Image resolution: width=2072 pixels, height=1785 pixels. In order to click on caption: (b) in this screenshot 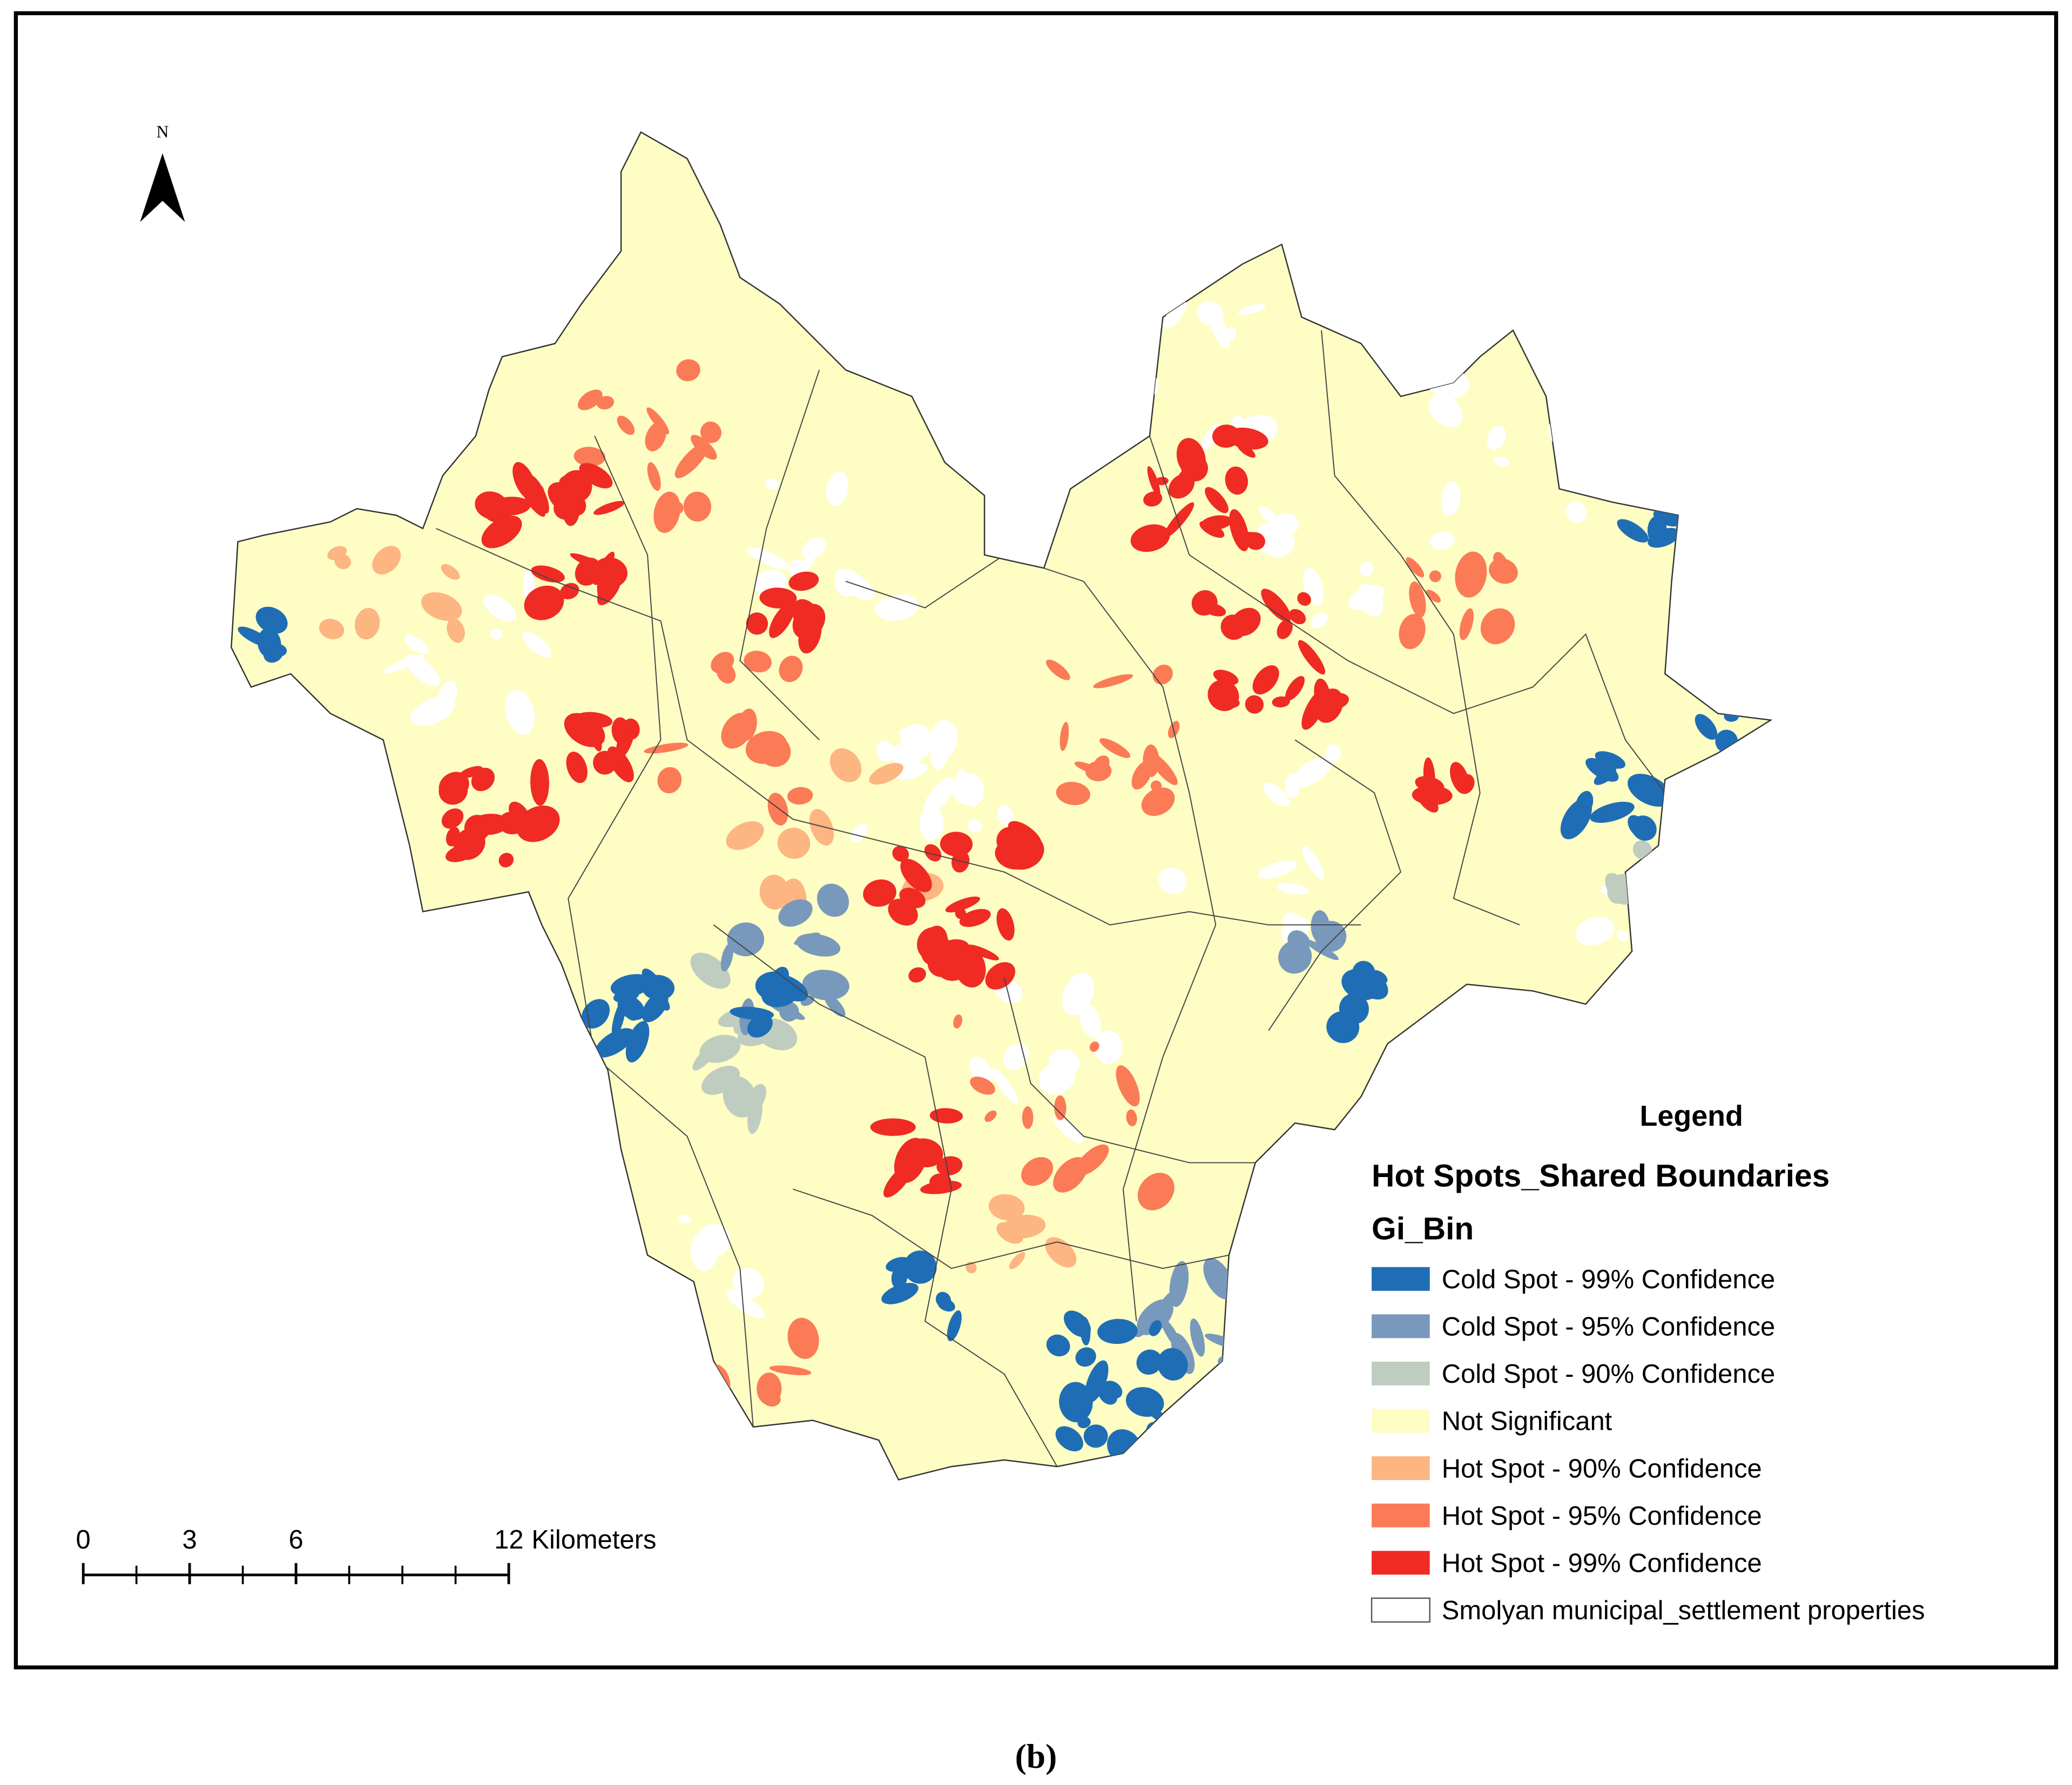, I will do `click(1036, 1756)`.